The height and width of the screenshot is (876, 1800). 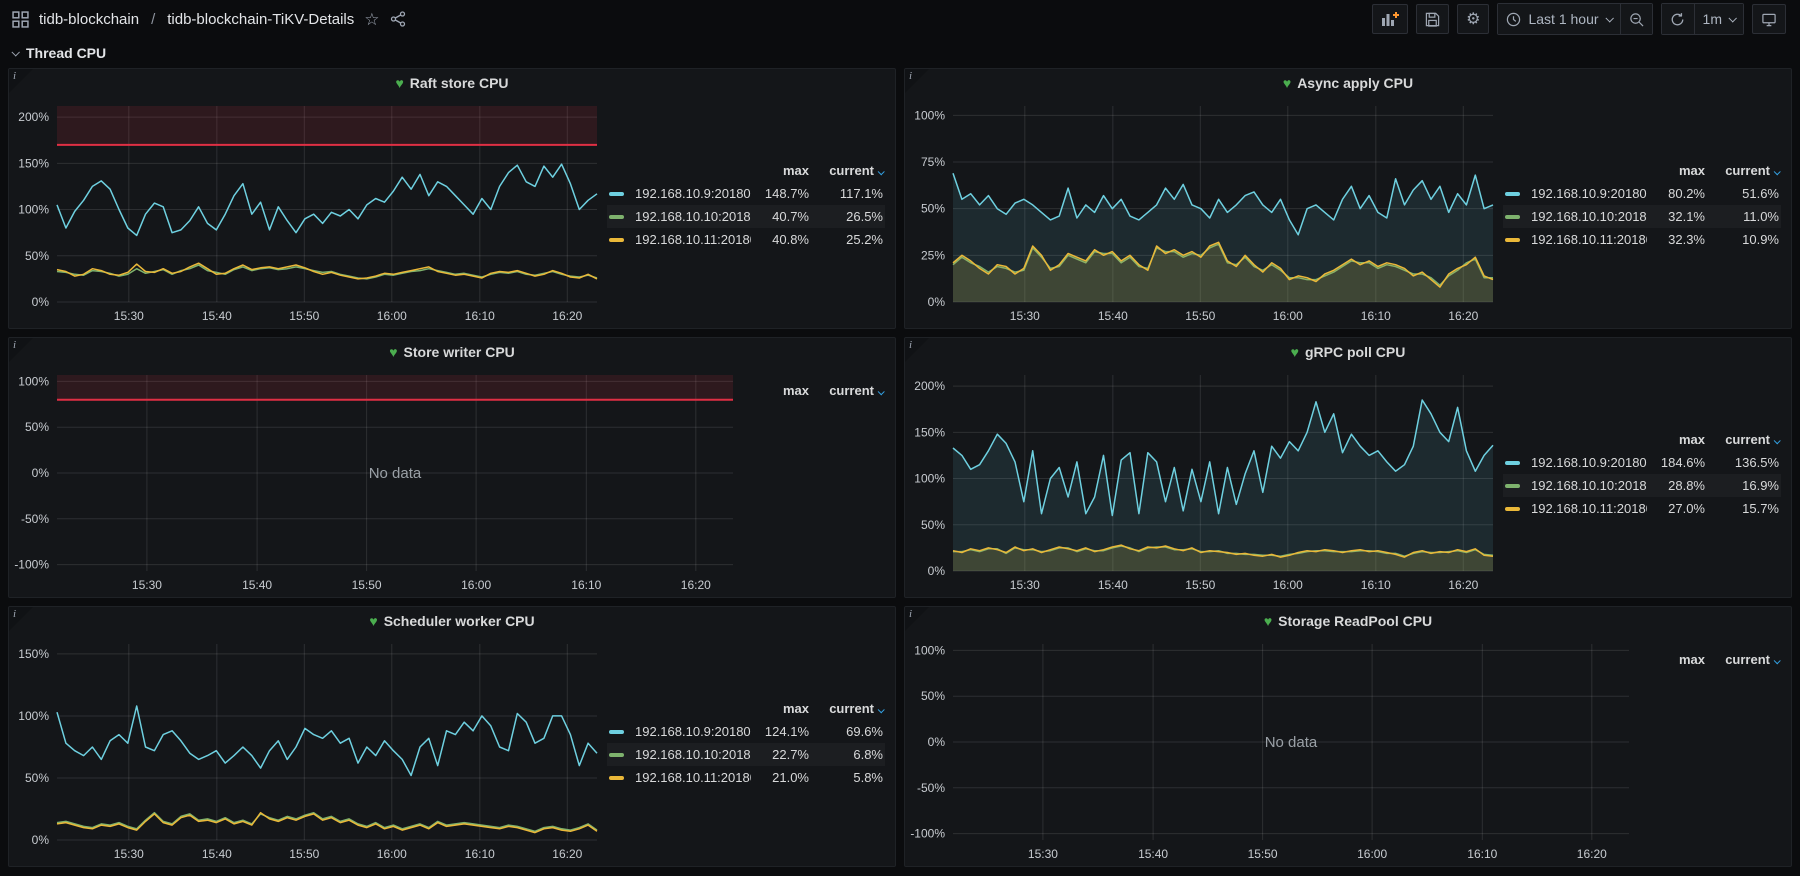 I want to click on legend-series-row: 192.168.10.9:20180 124.1% 69.6%, so click(x=746, y=731).